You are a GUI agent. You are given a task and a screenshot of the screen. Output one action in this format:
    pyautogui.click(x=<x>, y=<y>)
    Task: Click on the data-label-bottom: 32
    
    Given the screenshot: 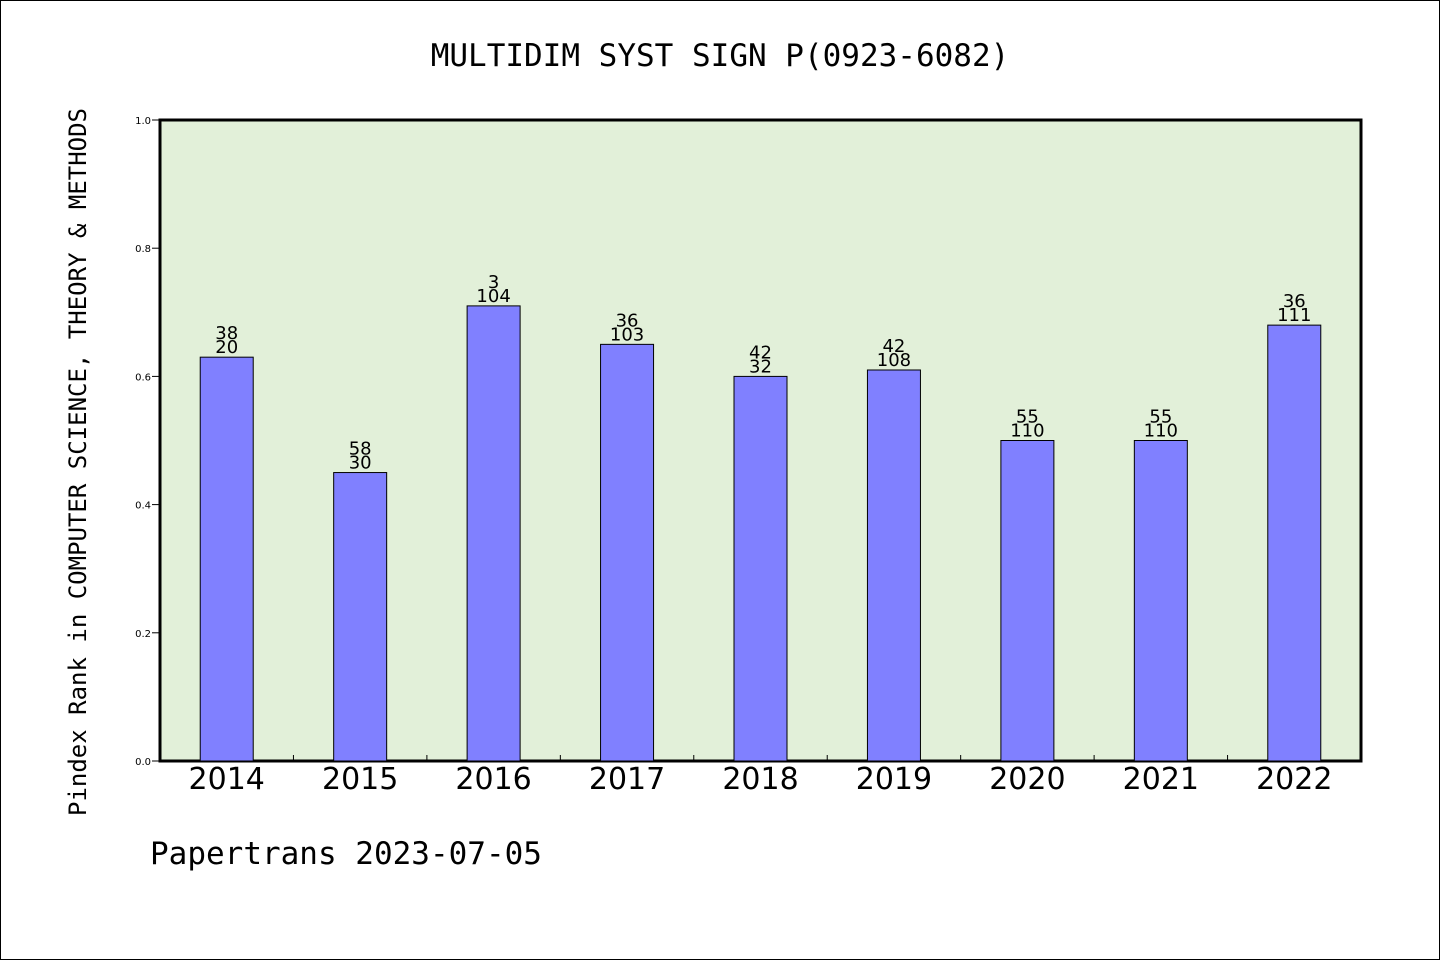 What is the action you would take?
    pyautogui.click(x=760, y=366)
    